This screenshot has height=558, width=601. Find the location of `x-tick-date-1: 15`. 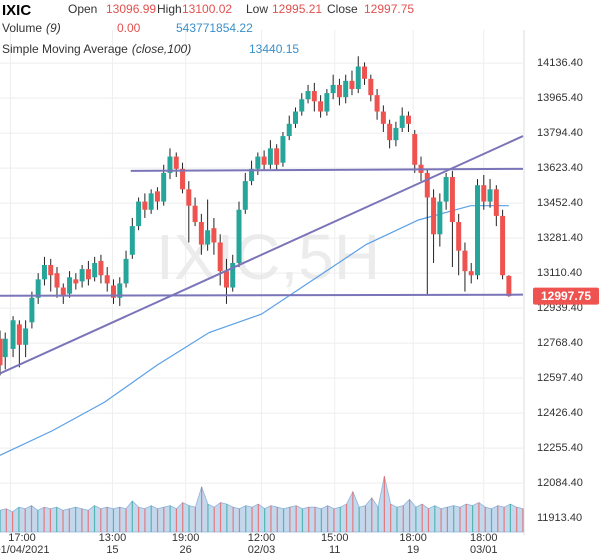

x-tick-date-1: 15 is located at coordinates (112, 550).